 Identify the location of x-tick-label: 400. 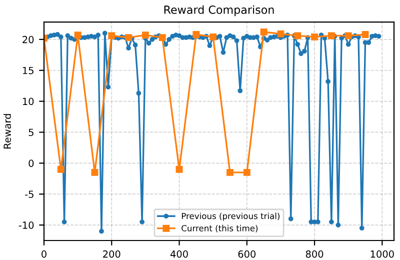
(179, 254).